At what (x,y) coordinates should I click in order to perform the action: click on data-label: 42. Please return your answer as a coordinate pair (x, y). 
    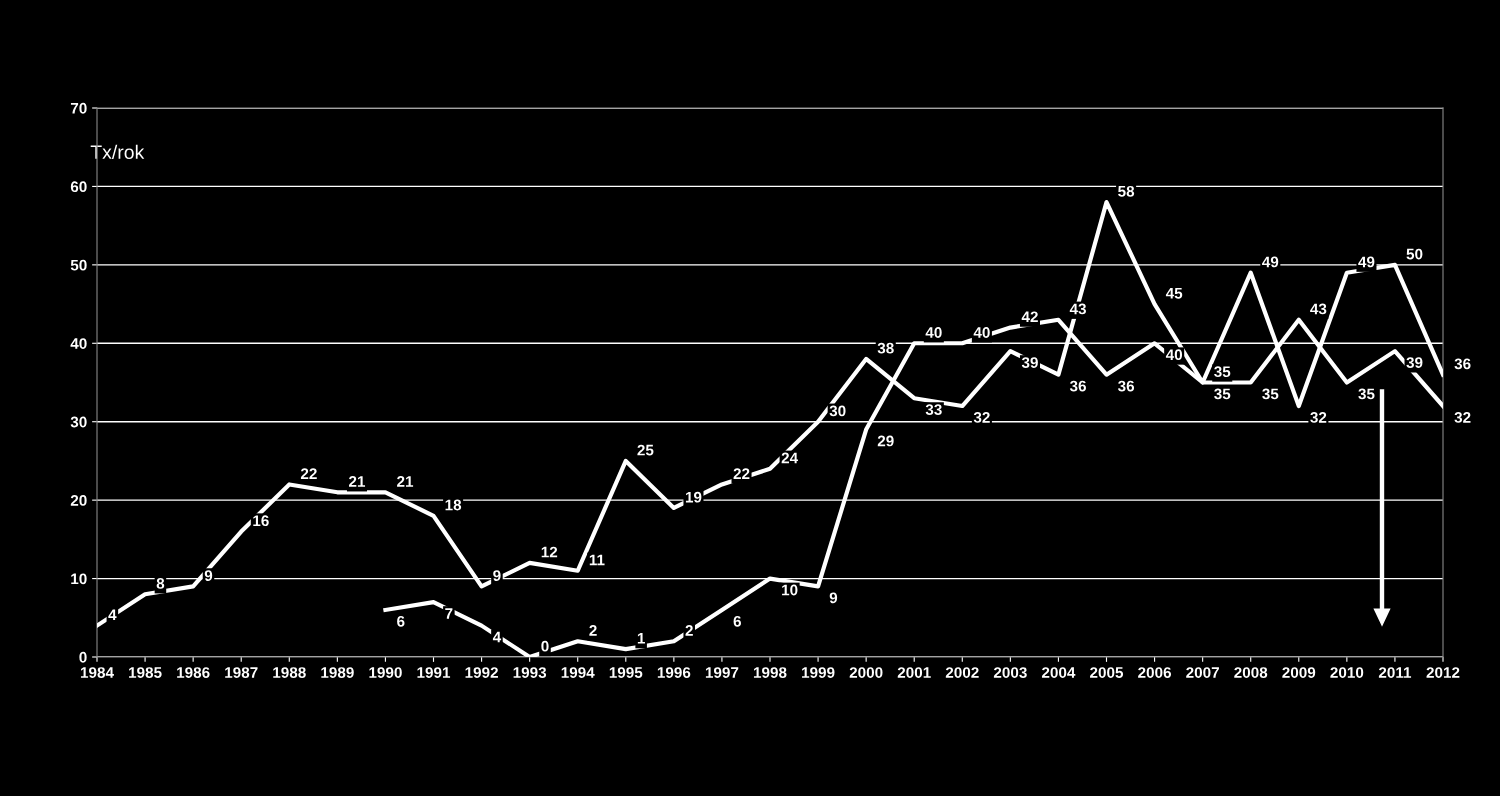
    Looking at the image, I should click on (1029, 317).